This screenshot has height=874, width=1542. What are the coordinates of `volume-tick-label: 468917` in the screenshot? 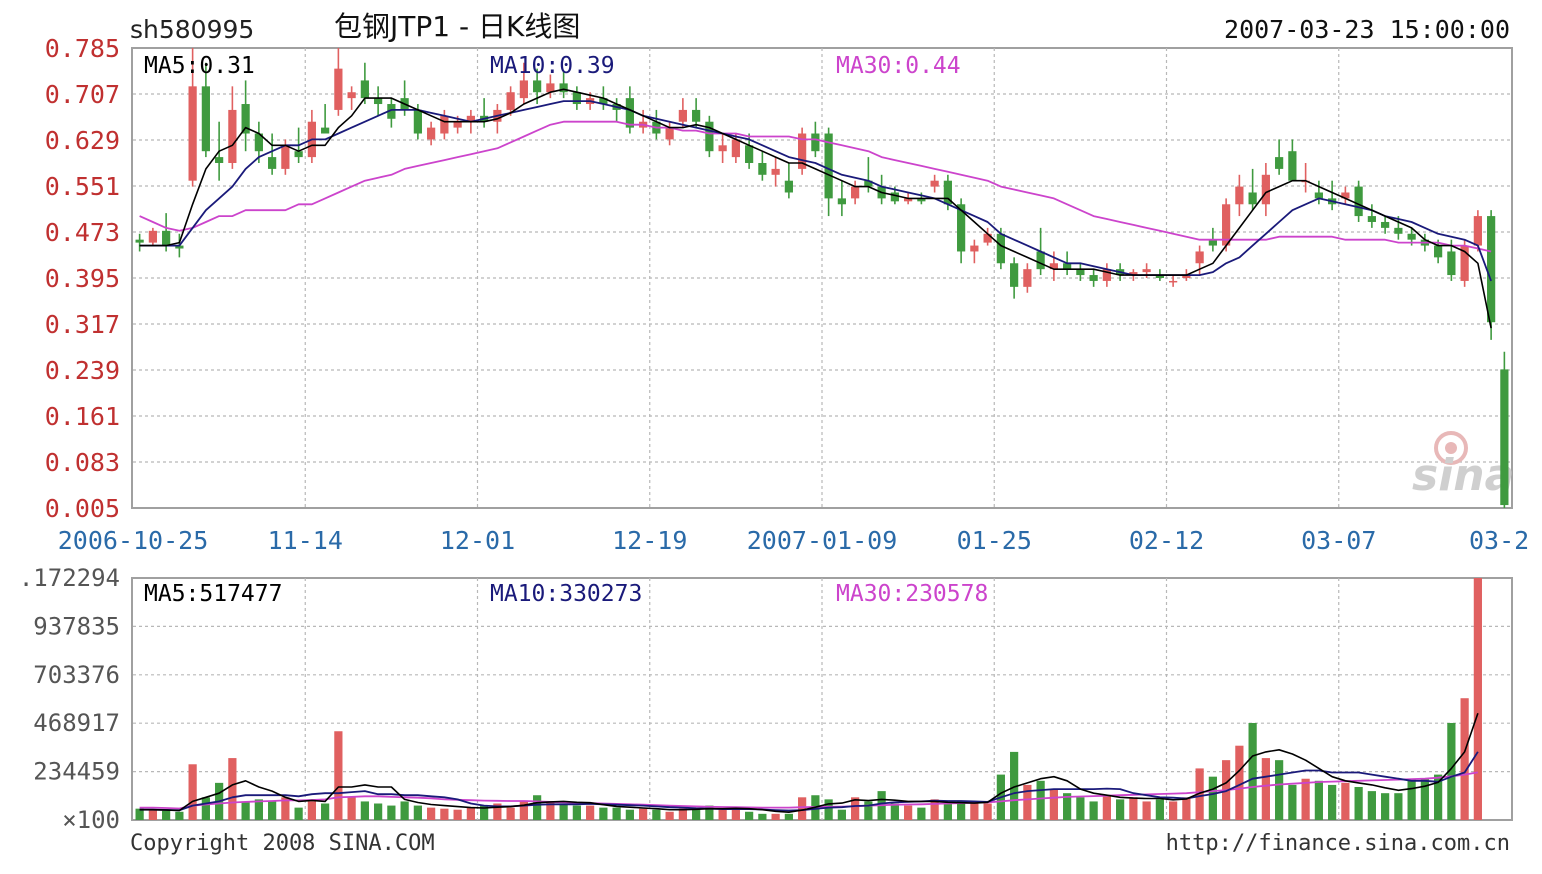 It's located at (76, 723).